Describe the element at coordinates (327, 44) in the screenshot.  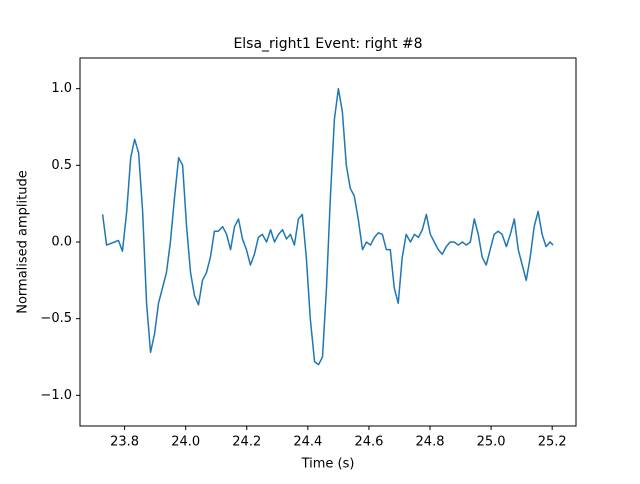
I see `chart-title: Elsa_right1 Event: right #8` at that location.